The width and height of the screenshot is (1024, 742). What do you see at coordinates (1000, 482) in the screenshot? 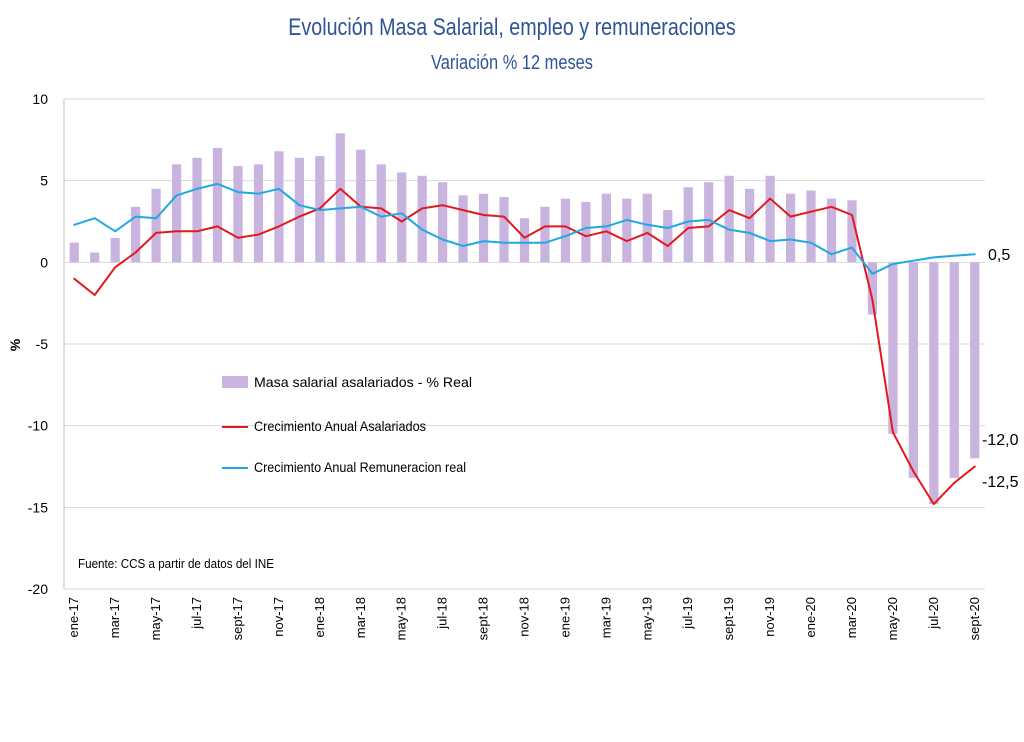
I see `end-label-asalariados: -12,5` at bounding box center [1000, 482].